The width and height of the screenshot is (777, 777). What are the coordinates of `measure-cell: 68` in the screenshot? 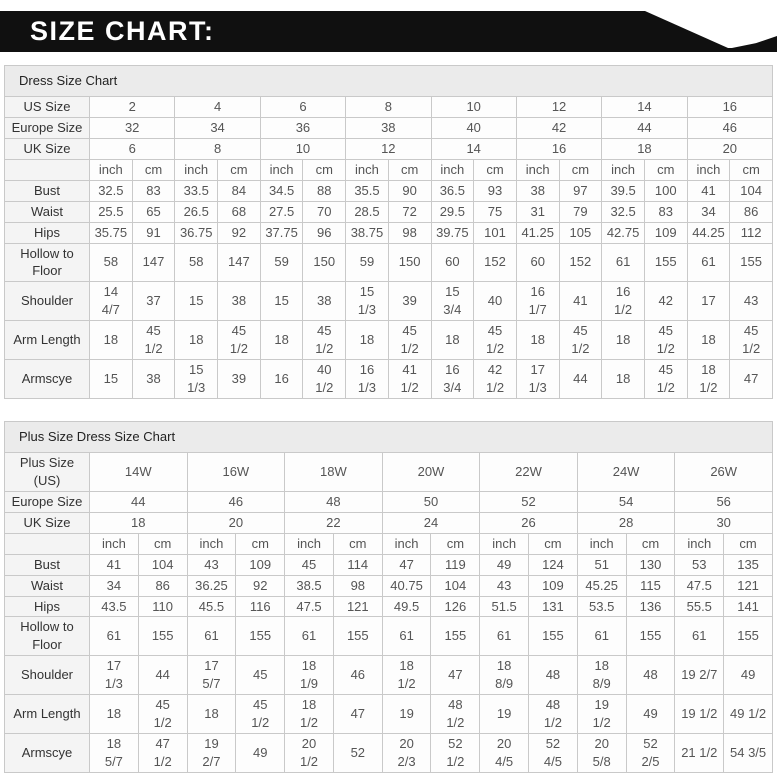 It's located at (239, 211).